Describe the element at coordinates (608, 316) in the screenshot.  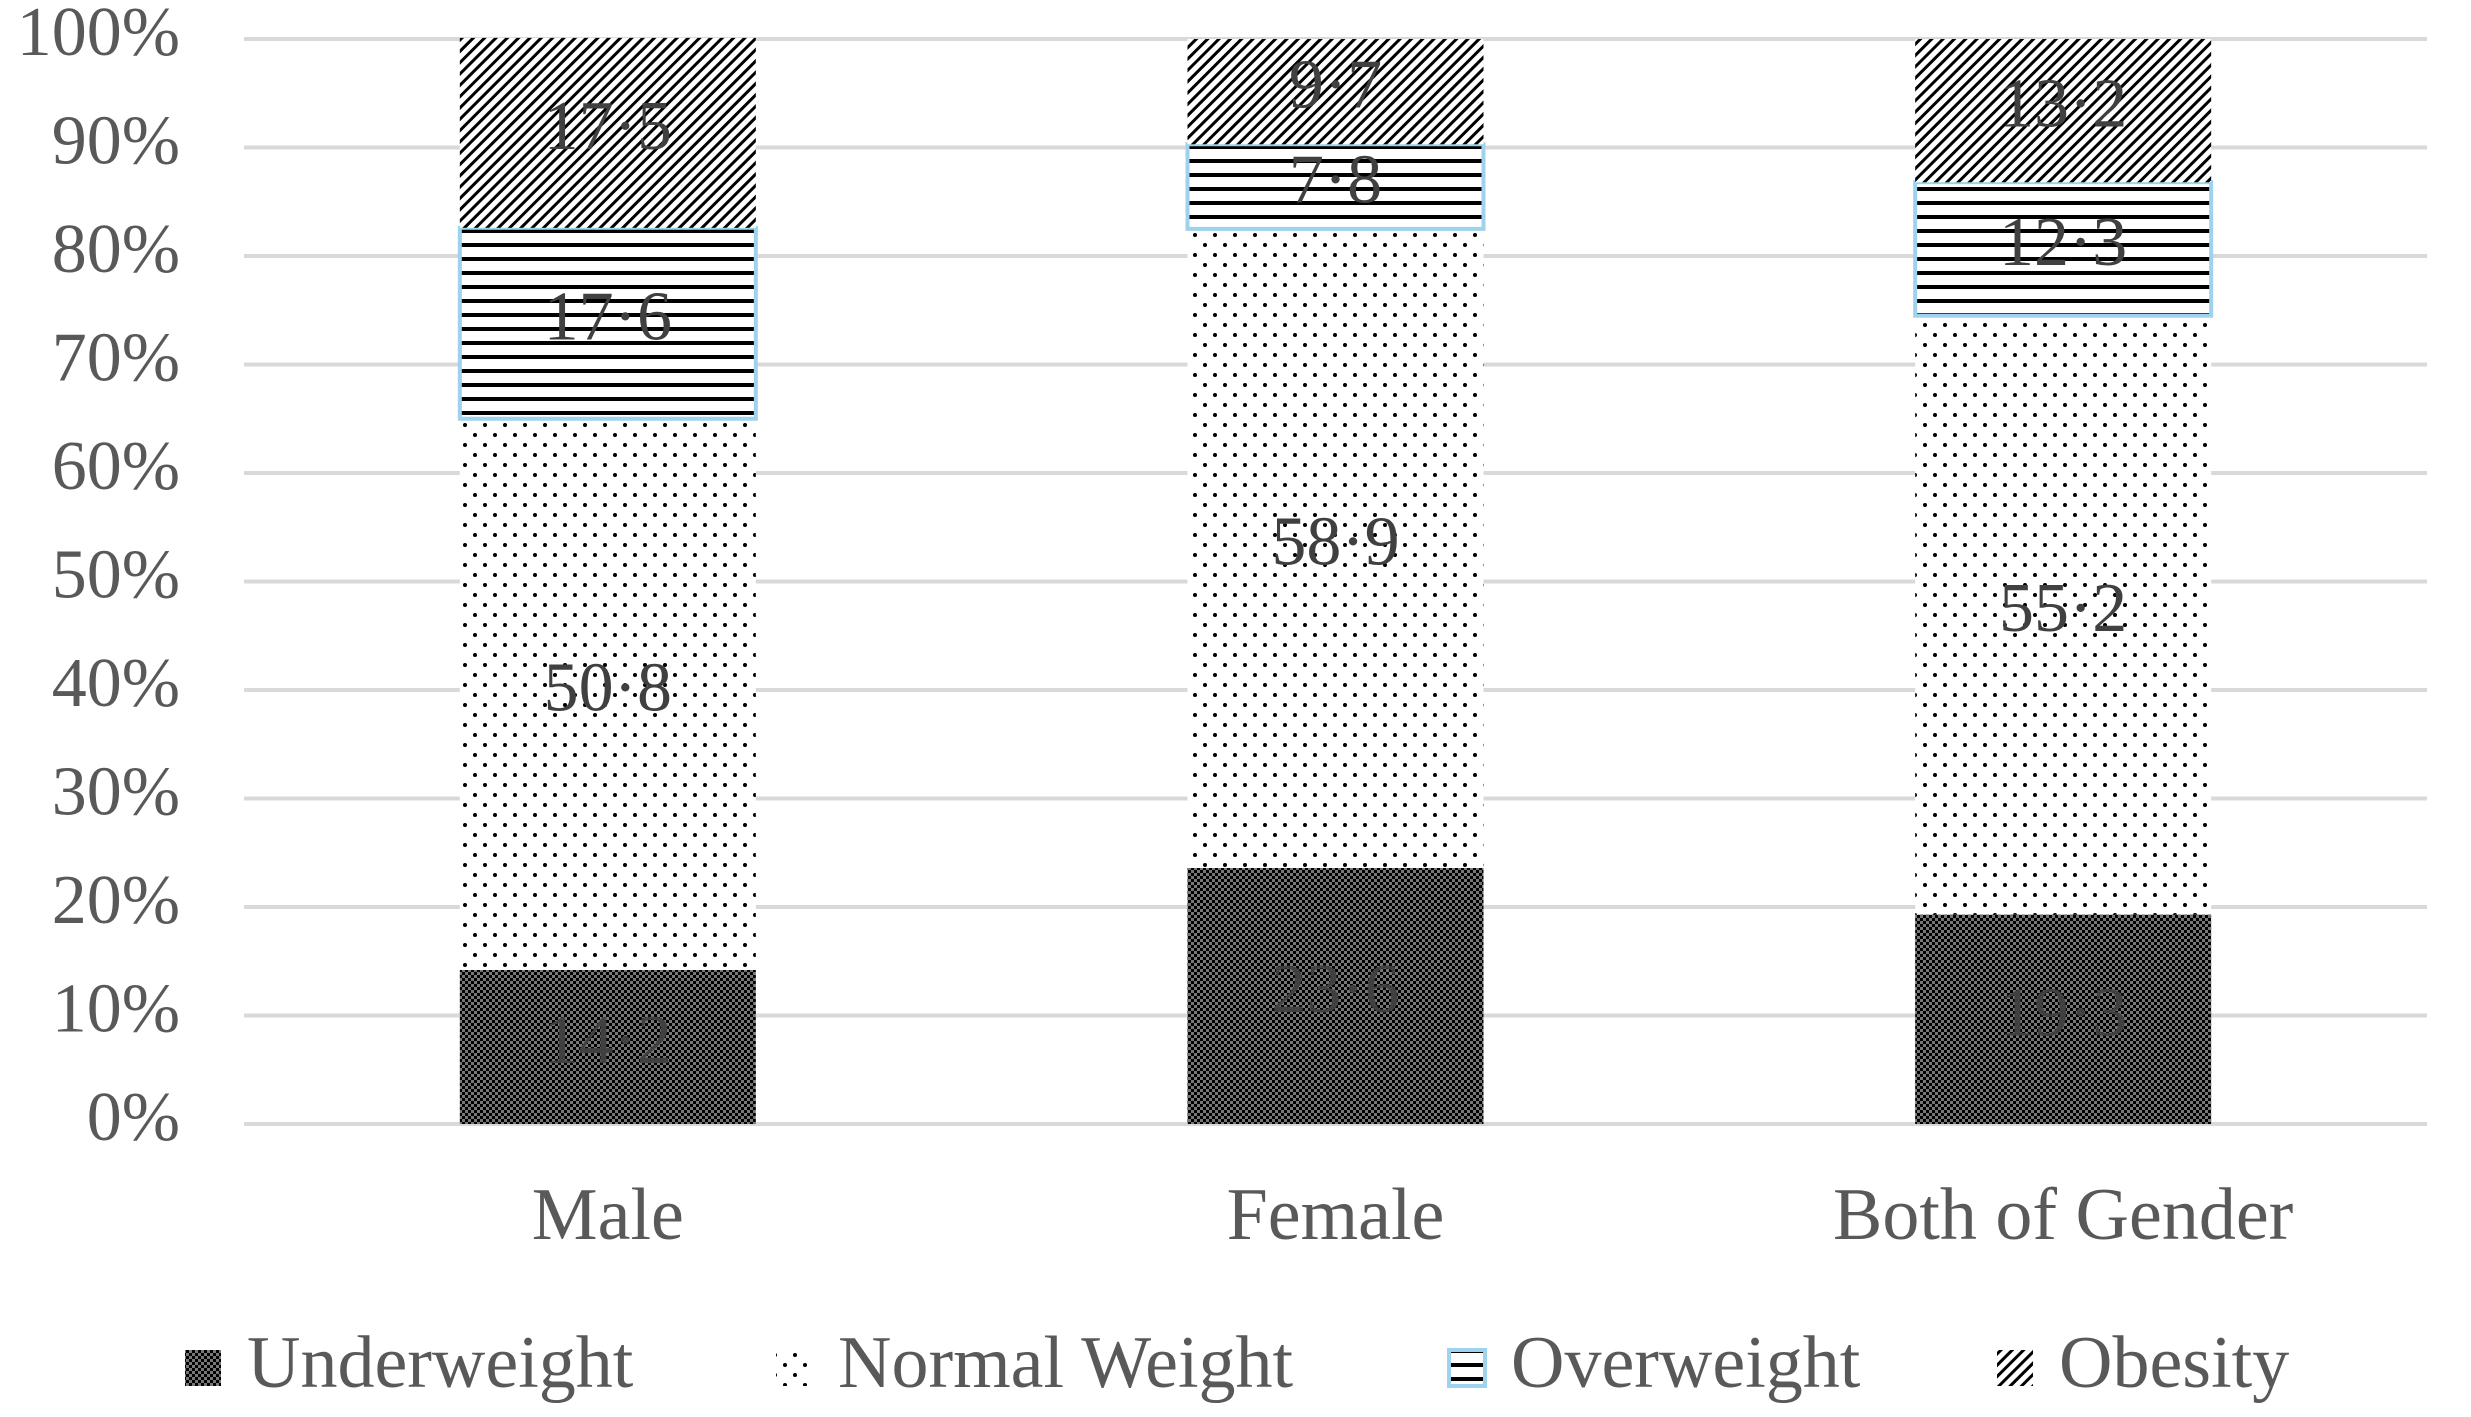
I see `data-label: 17·6` at that location.